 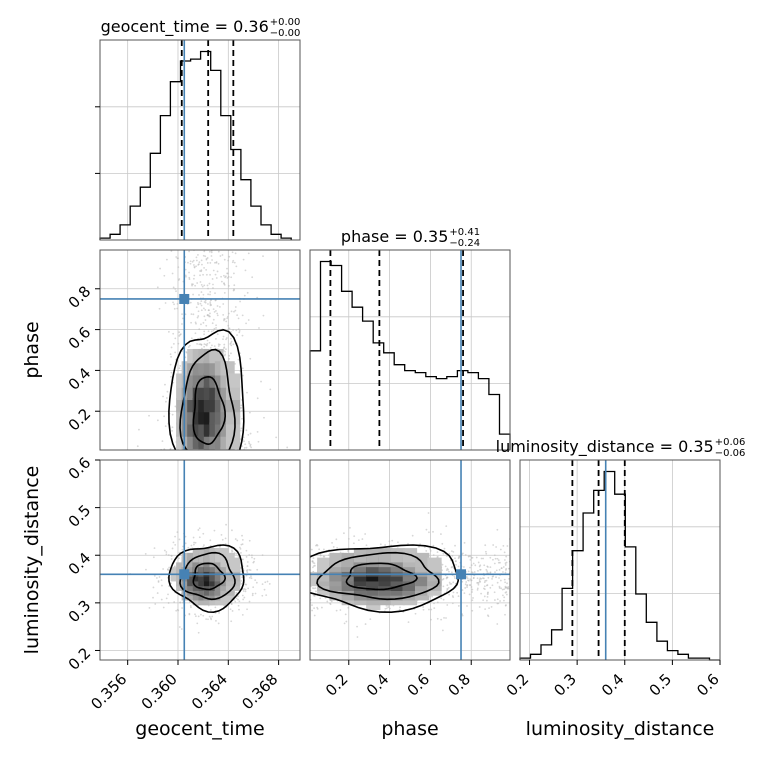 I want to click on title-minus: −0.00, so click(x=285, y=33).